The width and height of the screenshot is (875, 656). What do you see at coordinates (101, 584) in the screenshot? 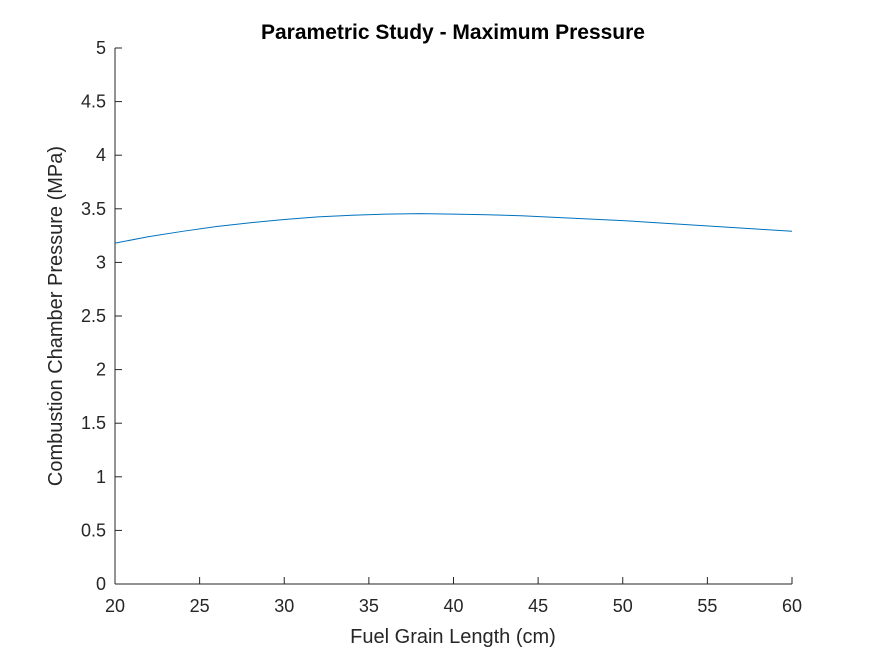
I see `y-tick-label: 0` at bounding box center [101, 584].